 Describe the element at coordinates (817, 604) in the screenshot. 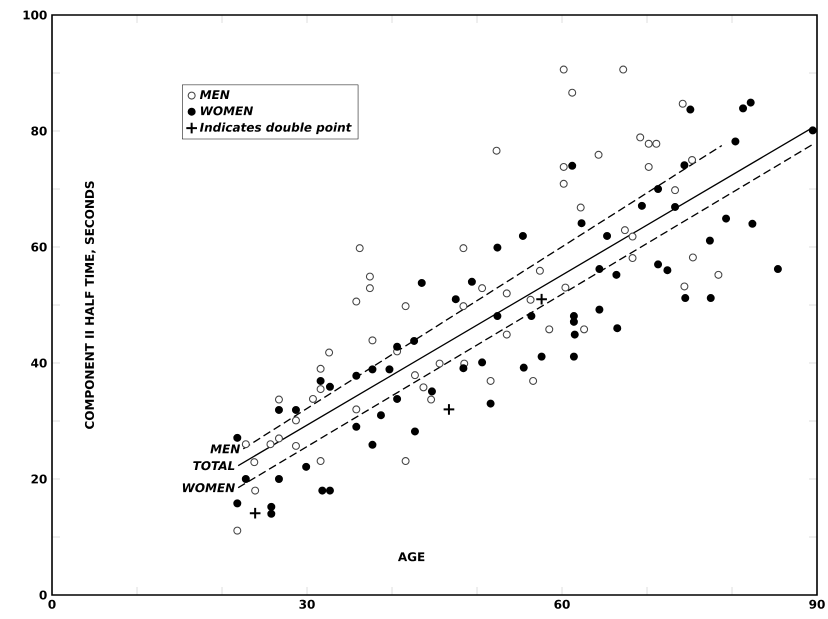

I see `x-tick-label: 90` at that location.